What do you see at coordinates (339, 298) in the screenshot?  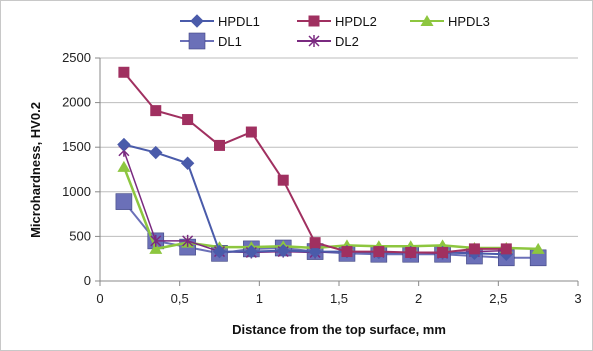 I see `x-tick-label: 1,5` at bounding box center [339, 298].